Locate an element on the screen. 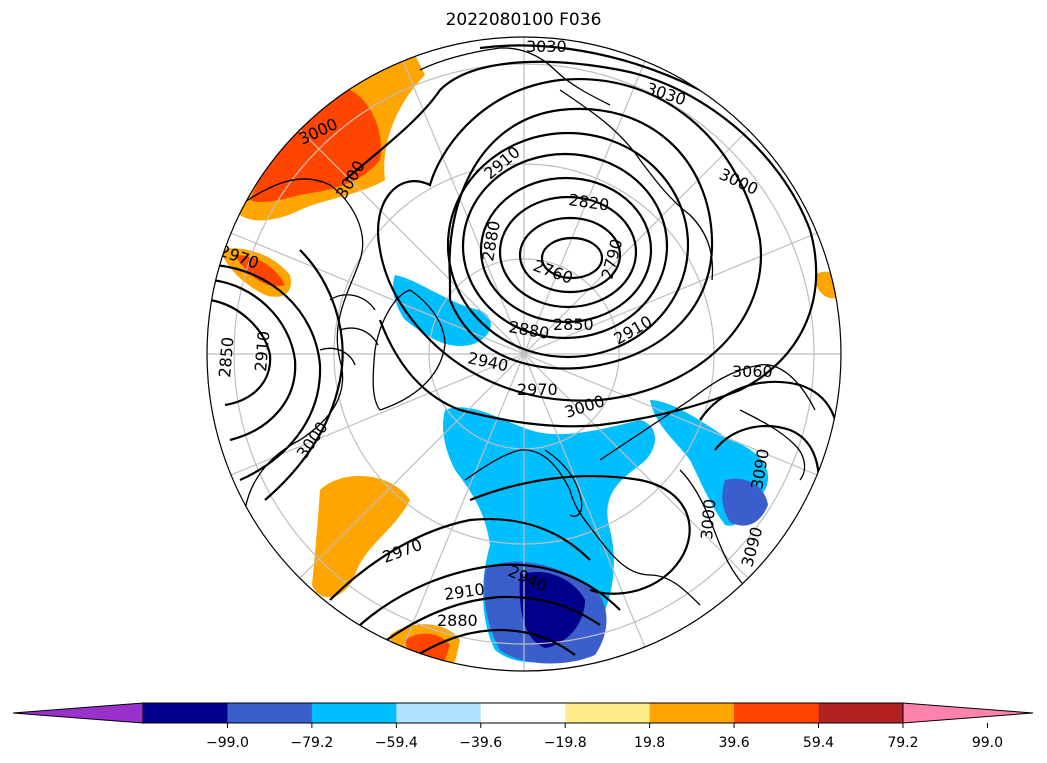 The height and width of the screenshot is (763, 1047). coastline-europe is located at coordinates (582, 527).